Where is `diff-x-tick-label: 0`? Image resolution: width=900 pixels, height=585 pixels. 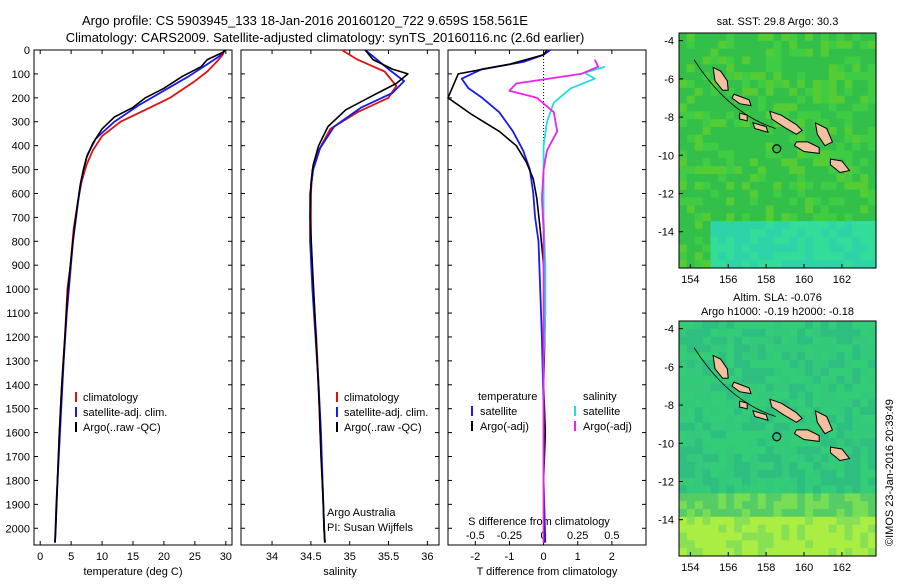 diff-x-tick-label: 0 is located at coordinates (544, 557).